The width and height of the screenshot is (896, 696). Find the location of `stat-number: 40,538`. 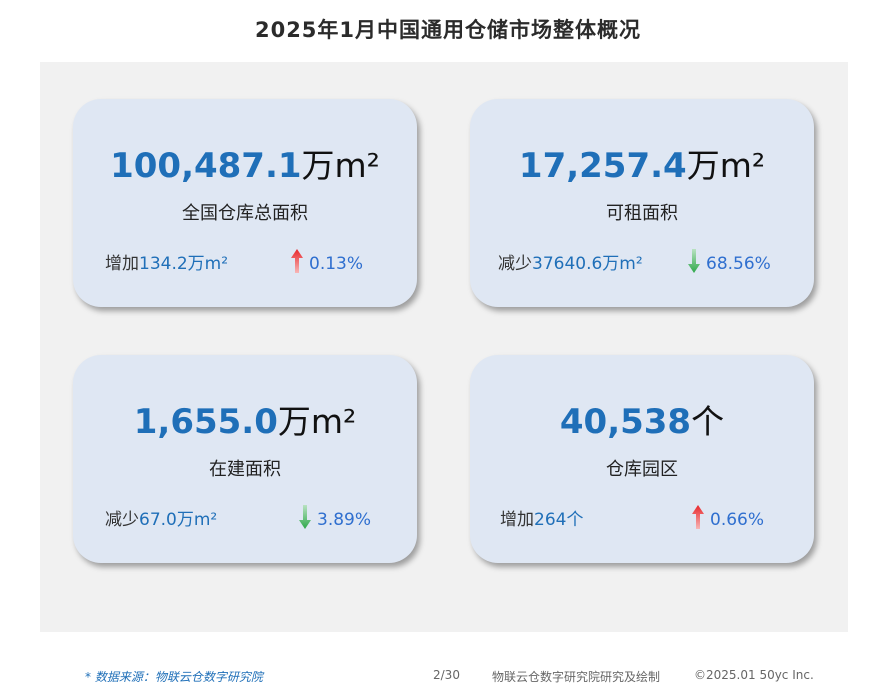

stat-number: 40,538 is located at coordinates (625, 422).